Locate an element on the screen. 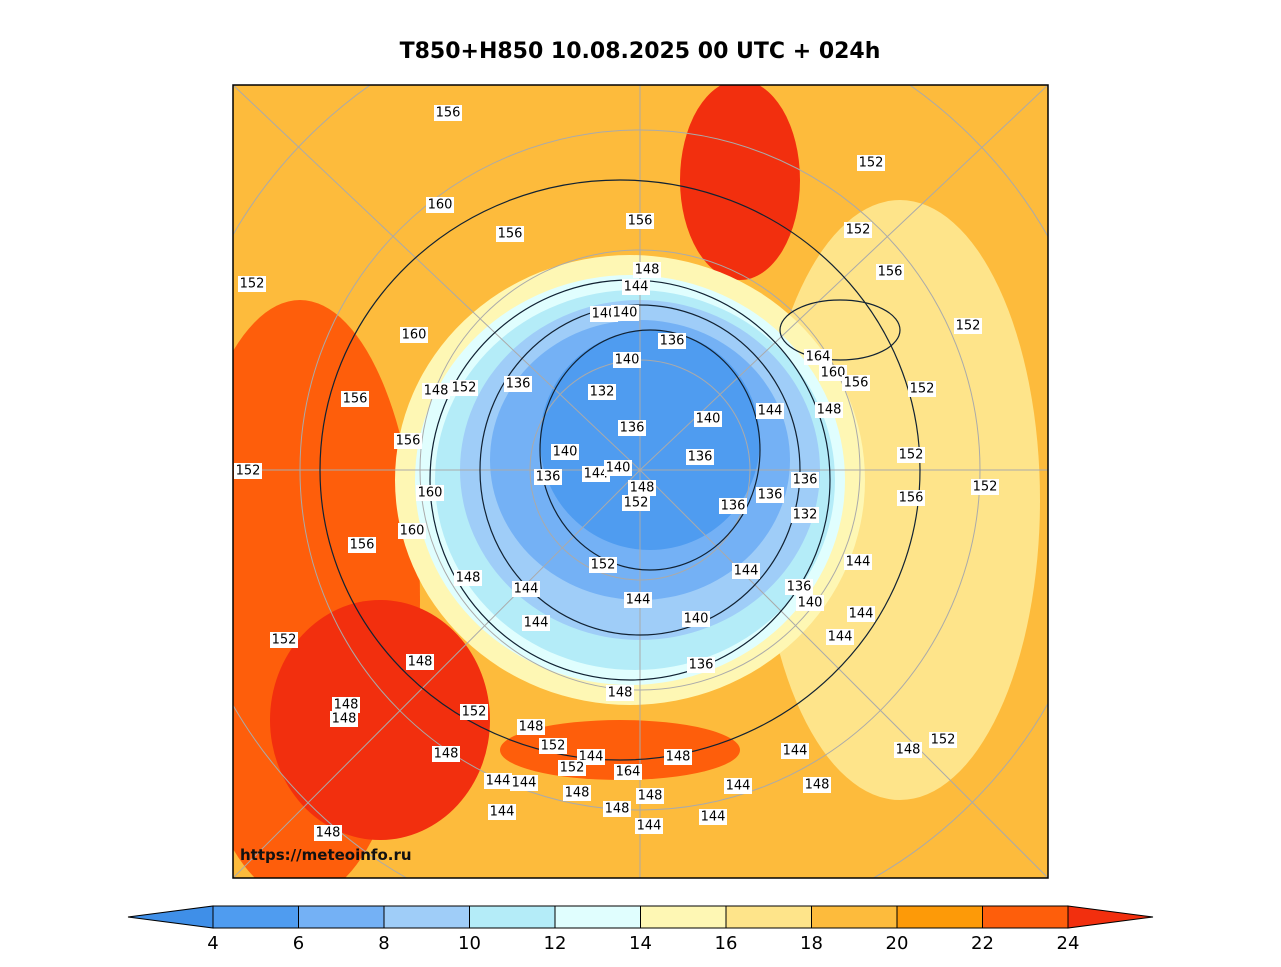 The width and height of the screenshot is (1281, 967). colorbar-tick-label: 20 is located at coordinates (897, 943).